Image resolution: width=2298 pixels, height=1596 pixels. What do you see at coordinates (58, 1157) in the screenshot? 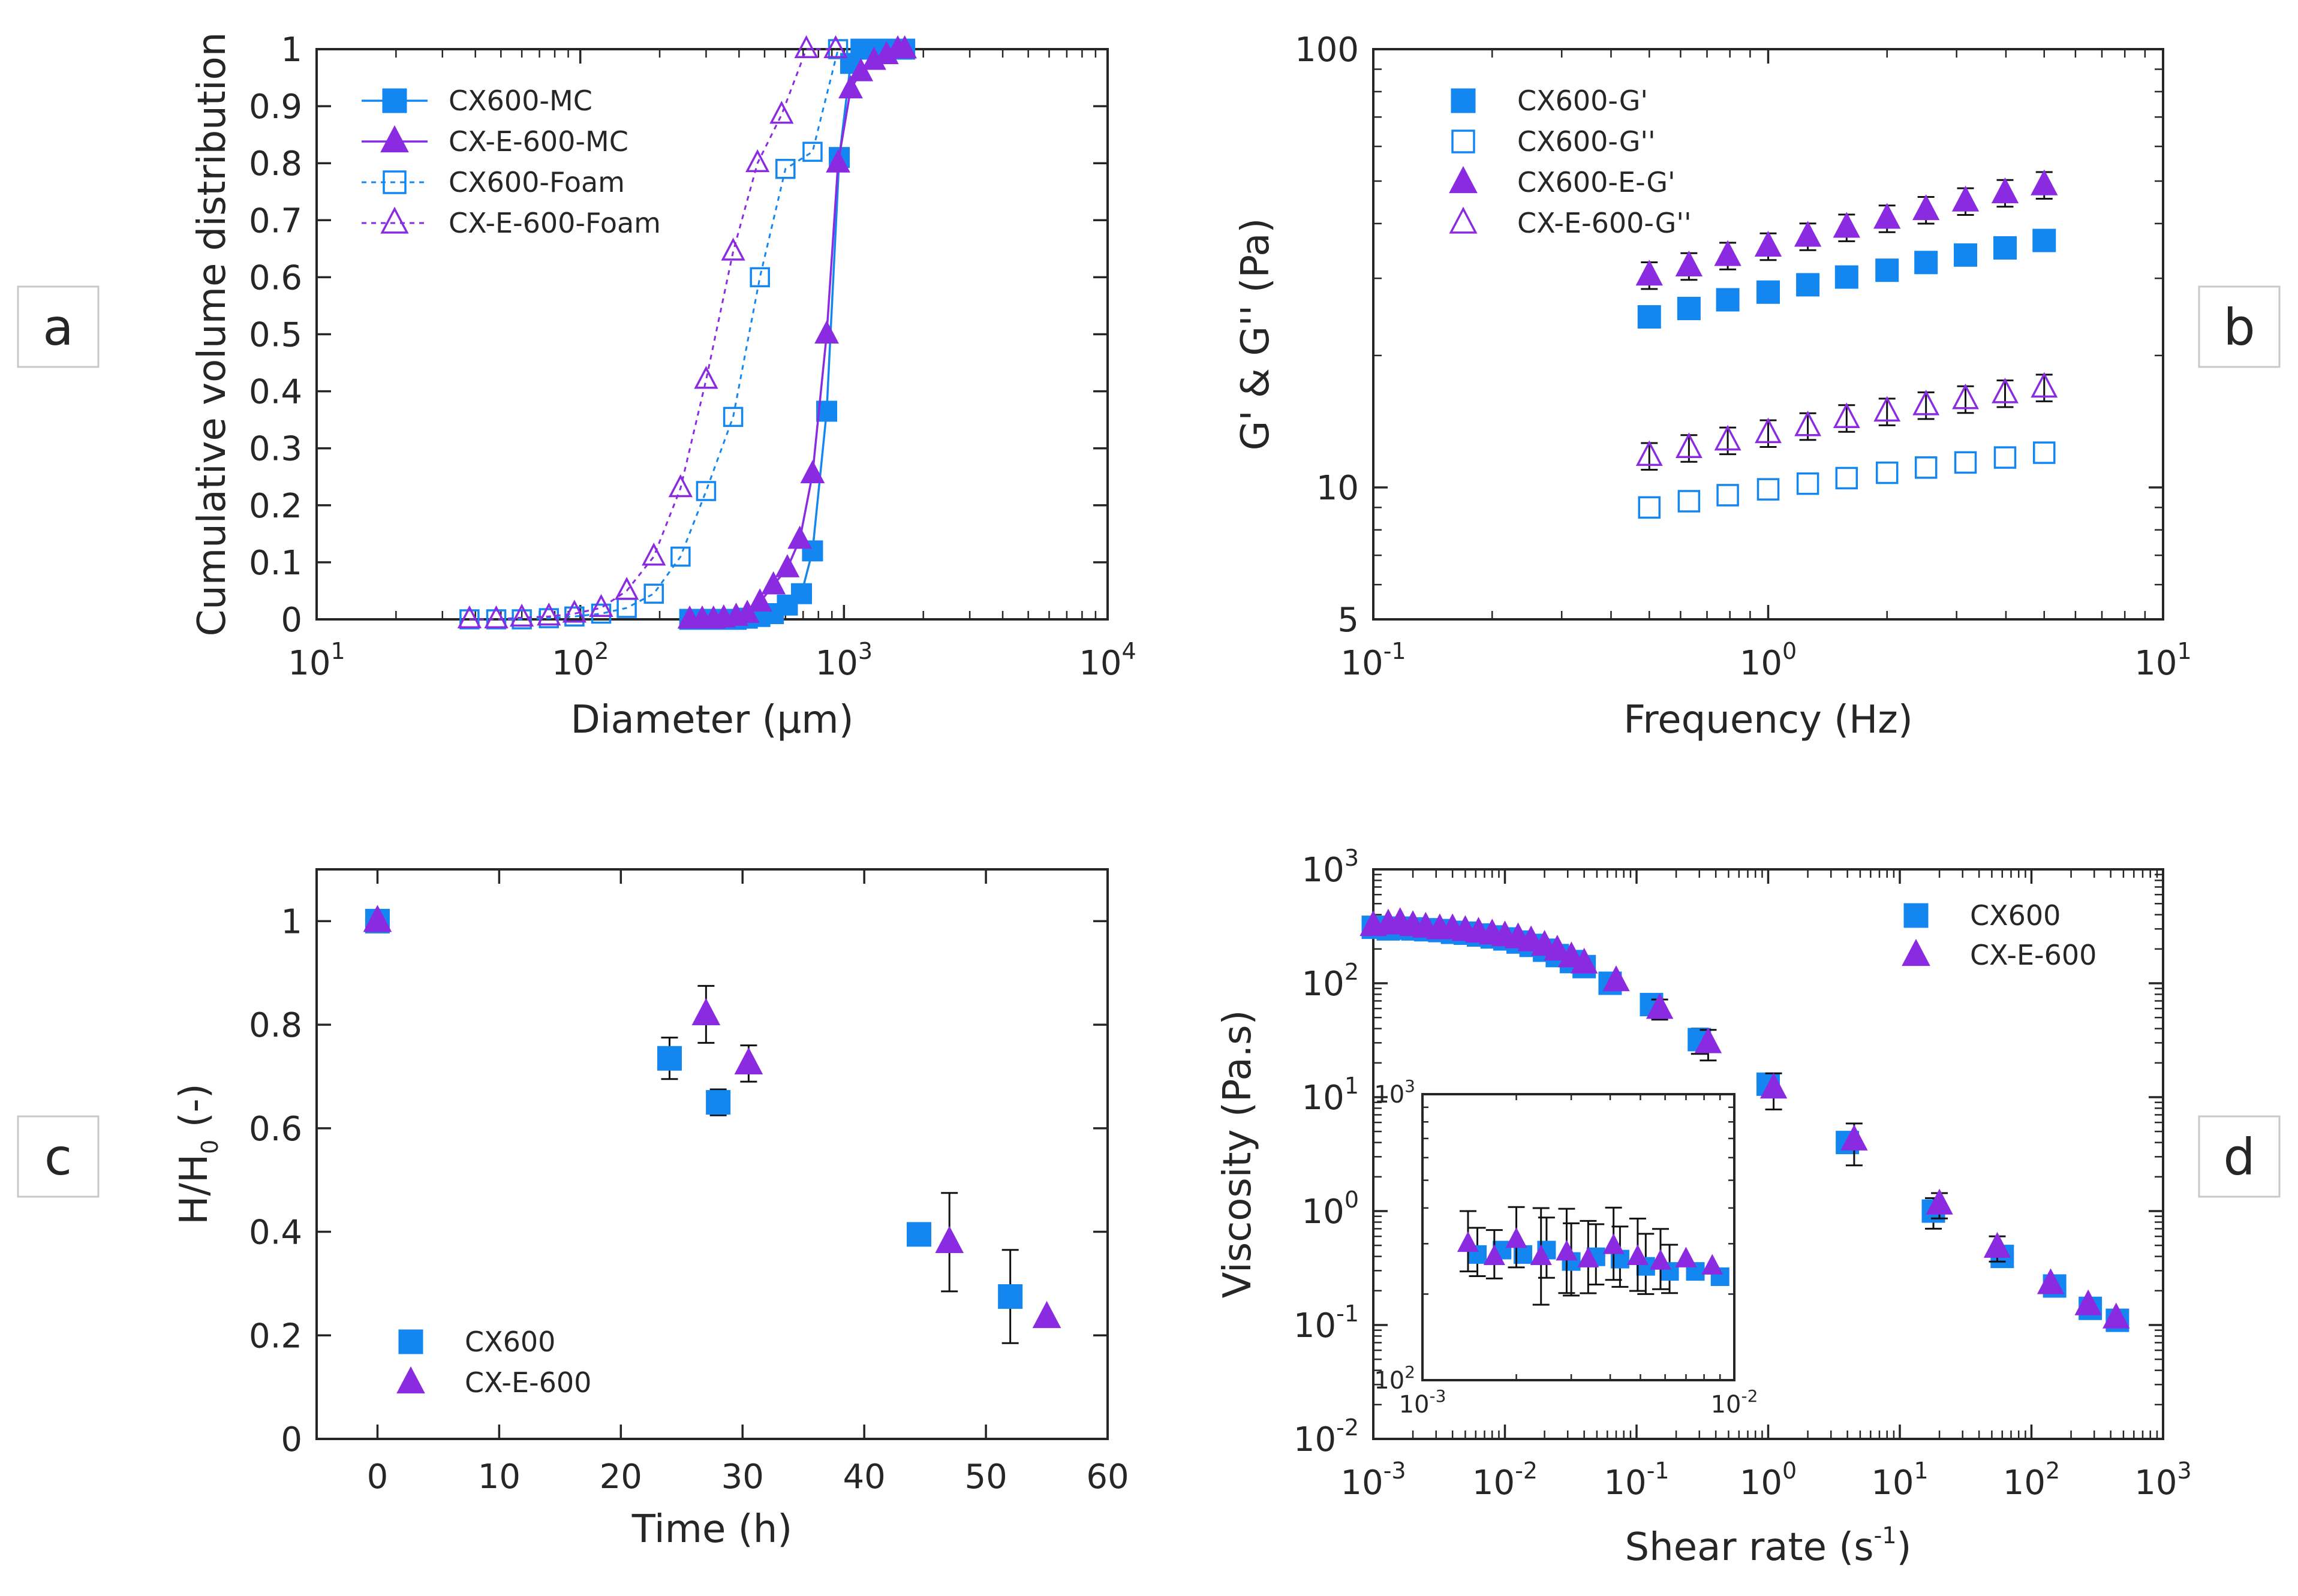
I see `svg-text: c` at bounding box center [58, 1157].